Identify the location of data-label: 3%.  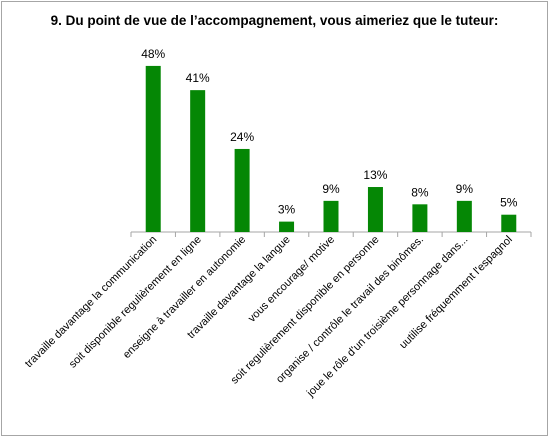
(287, 210).